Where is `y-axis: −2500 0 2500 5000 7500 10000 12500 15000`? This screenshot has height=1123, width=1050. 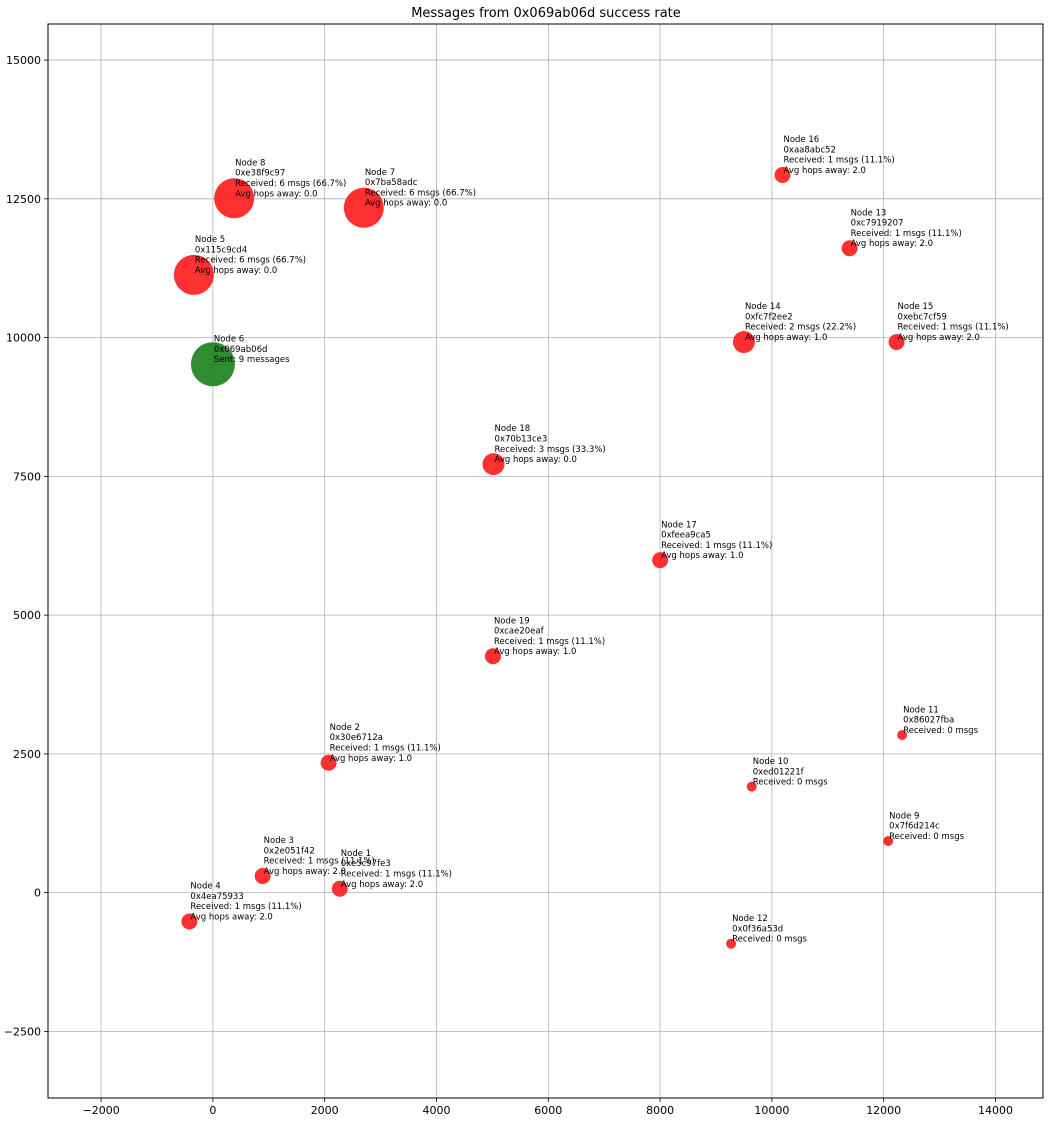
y-axis: −2500 0 2500 5000 7500 10000 12500 15000 is located at coordinates (26, 546).